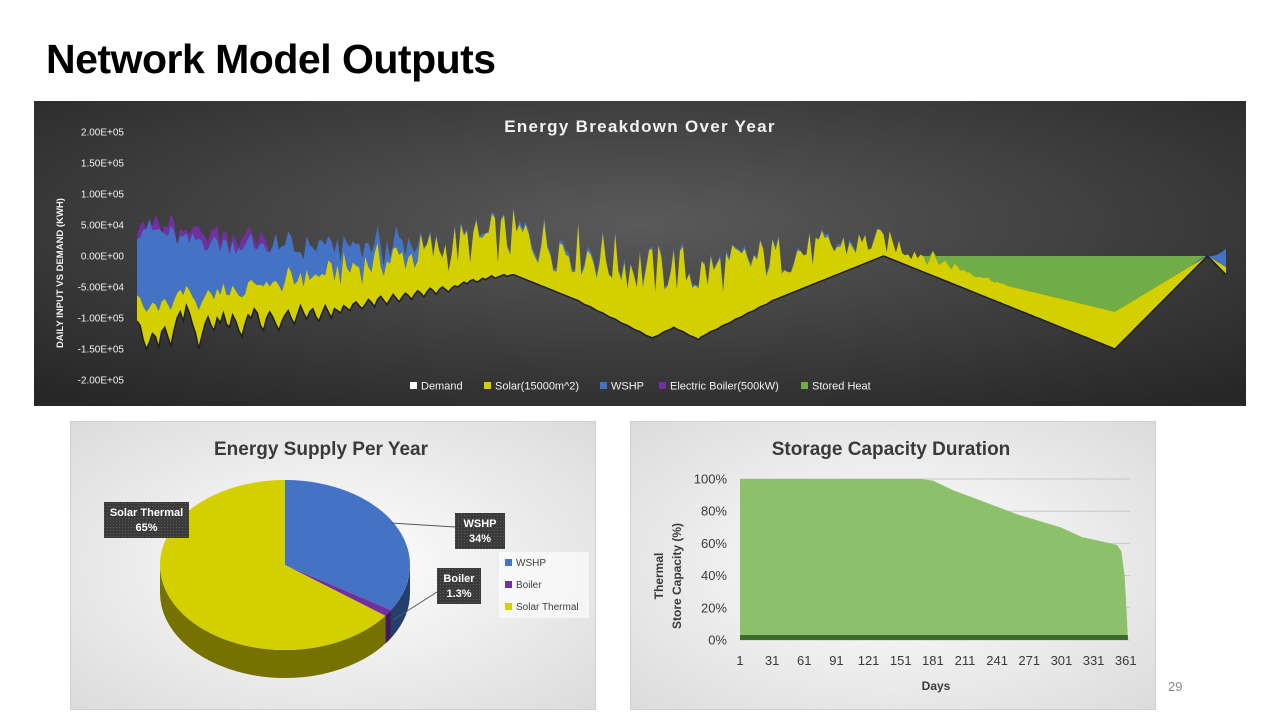 The width and height of the screenshot is (1280, 720). Describe the element at coordinates (544, 585) in the screenshot. I see `legend-box` at that location.